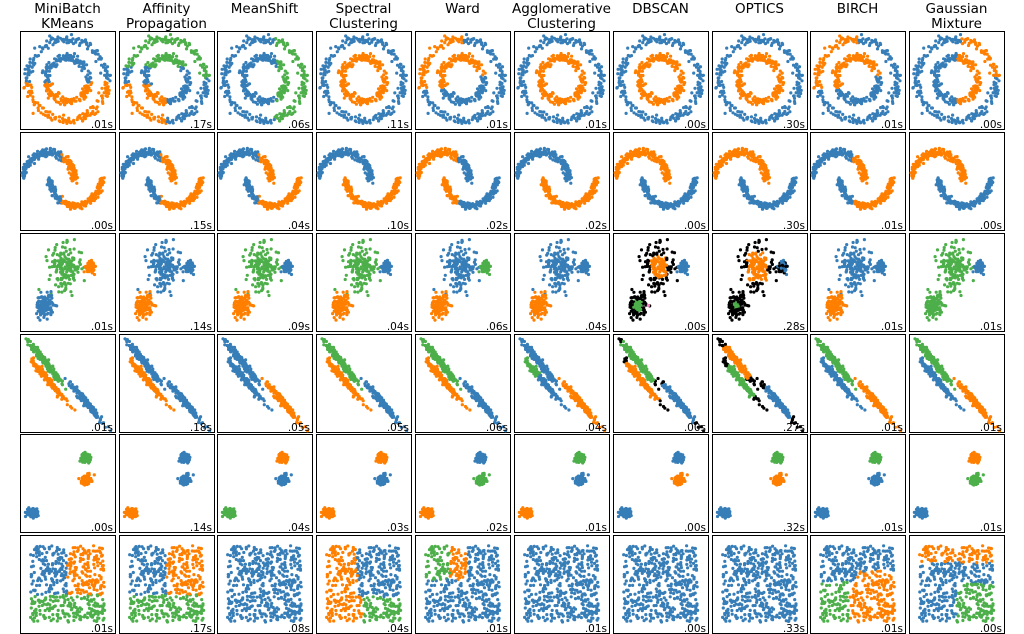 The width and height of the screenshot is (1024, 634). Describe the element at coordinates (265, 81) in the screenshot. I see `panel-frame` at that location.